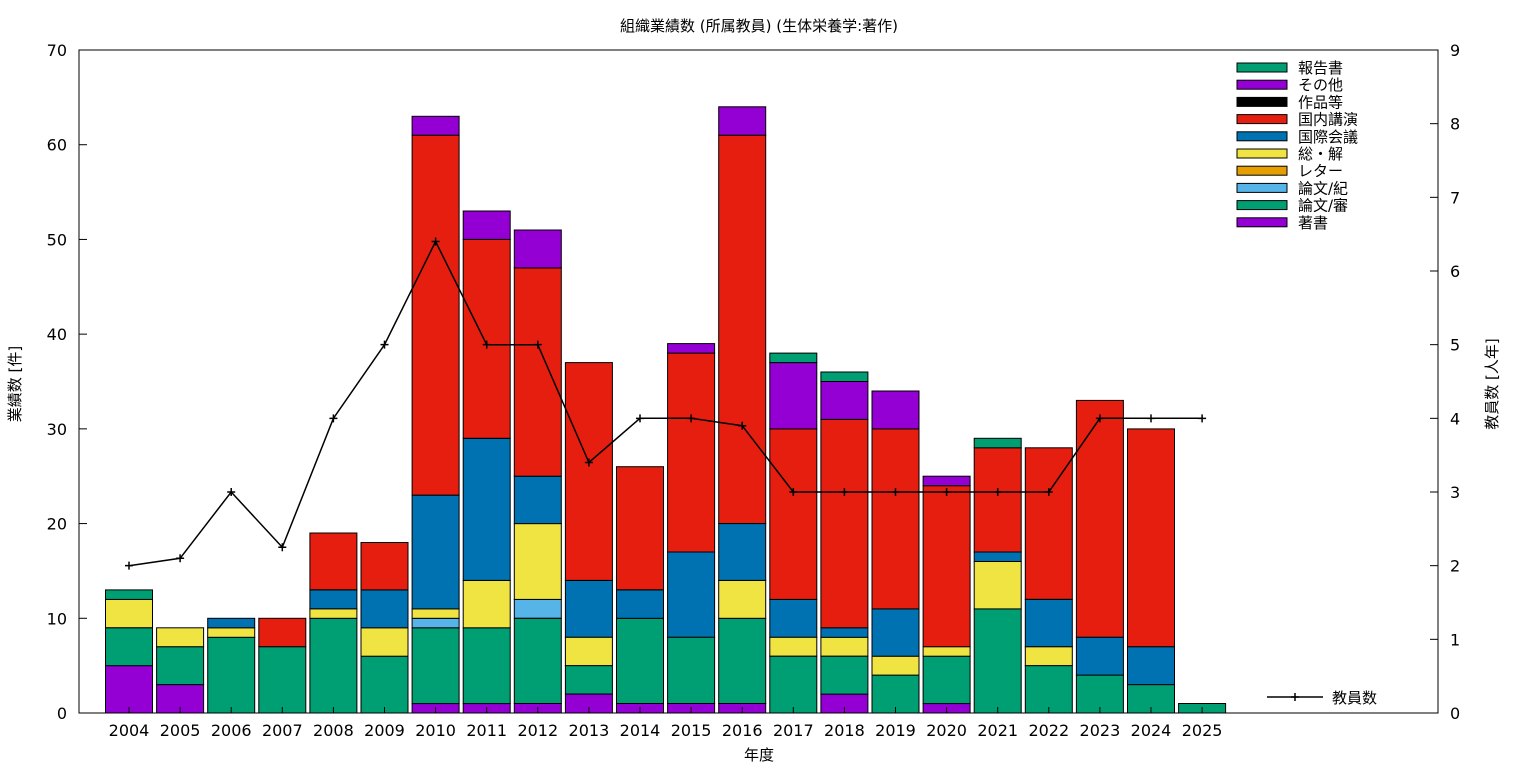 The width and height of the screenshot is (1536, 768). What do you see at coordinates (435, 730) in the screenshot?
I see `x-tick-label: 2010` at bounding box center [435, 730].